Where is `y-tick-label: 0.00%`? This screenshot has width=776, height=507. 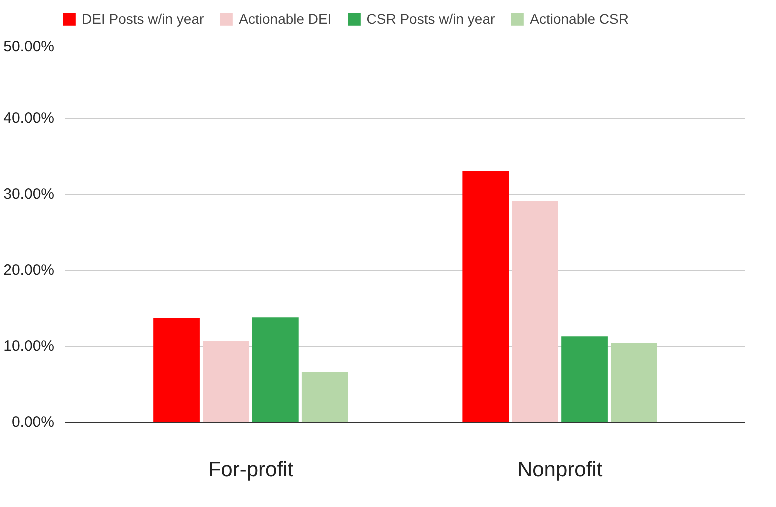 y-tick-label: 0.00% is located at coordinates (33, 422).